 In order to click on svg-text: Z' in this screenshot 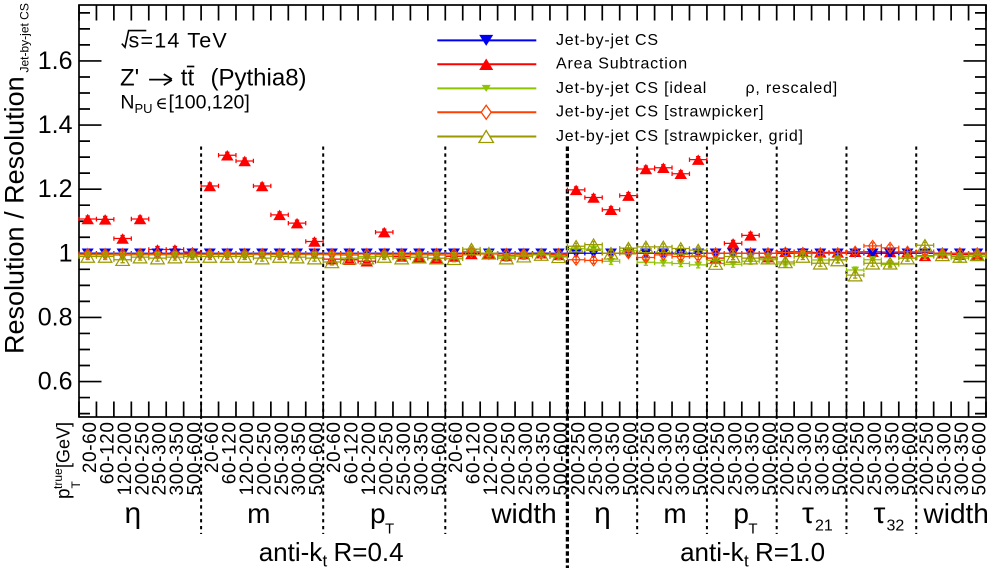, I will do `click(129, 78)`.